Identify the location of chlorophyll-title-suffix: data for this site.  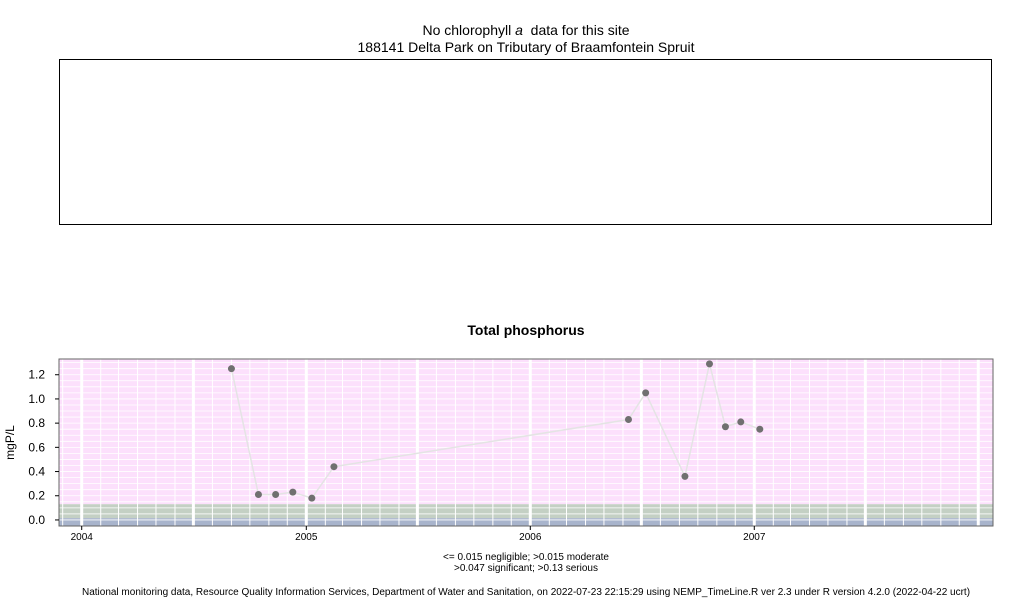
(580, 30).